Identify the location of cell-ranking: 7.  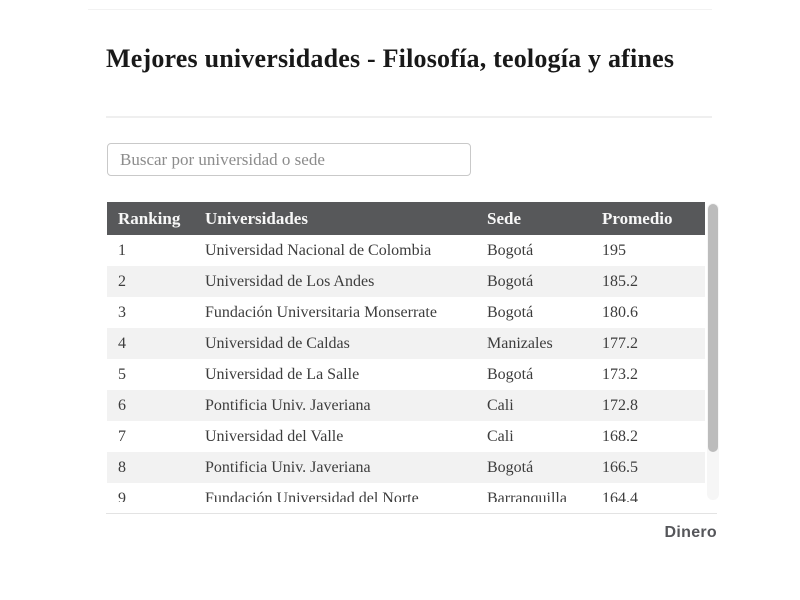
(122, 436).